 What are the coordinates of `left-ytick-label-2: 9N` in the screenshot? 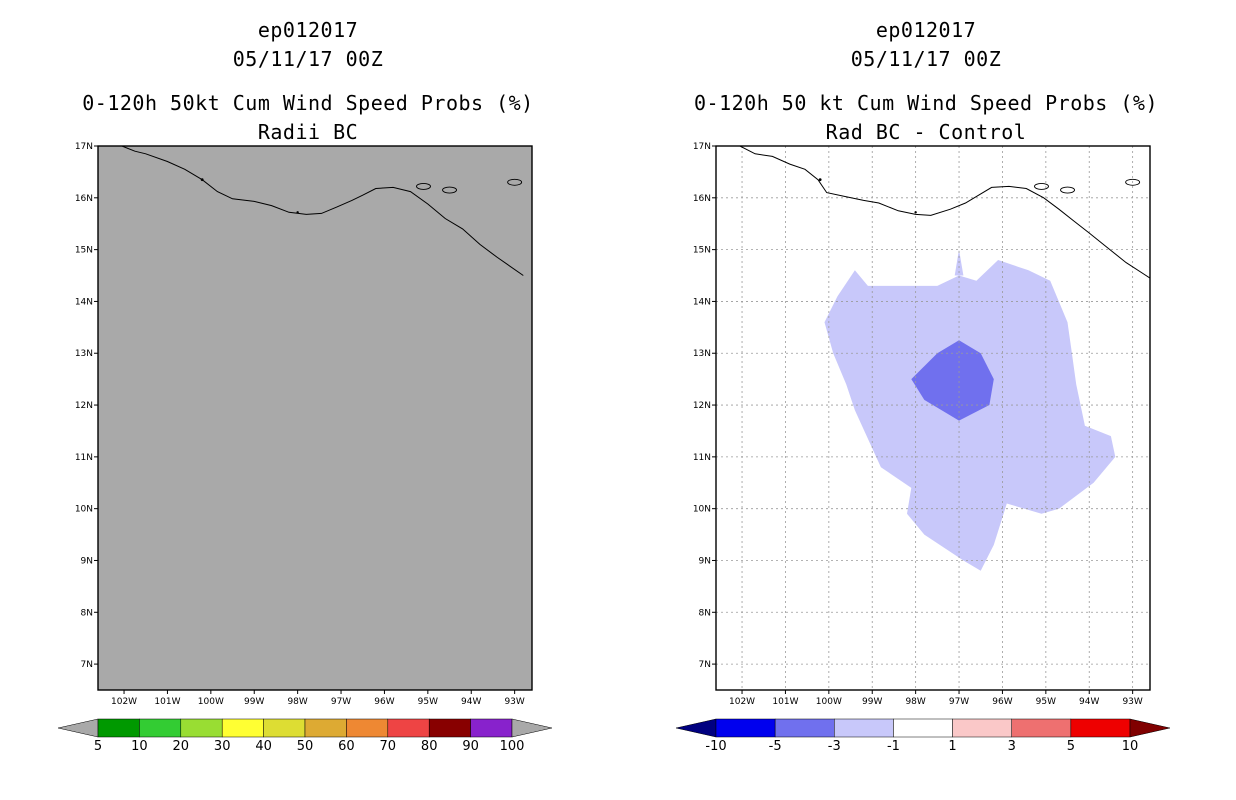 It's located at (87, 561).